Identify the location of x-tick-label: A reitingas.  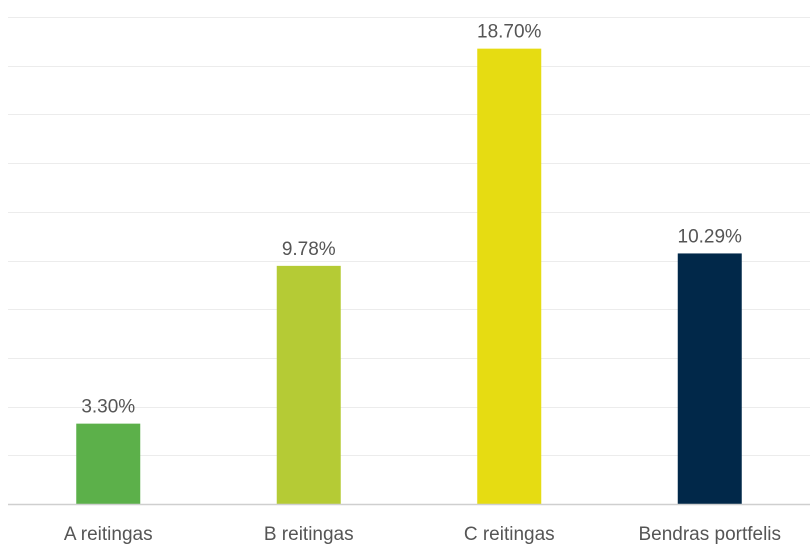
(108, 534).